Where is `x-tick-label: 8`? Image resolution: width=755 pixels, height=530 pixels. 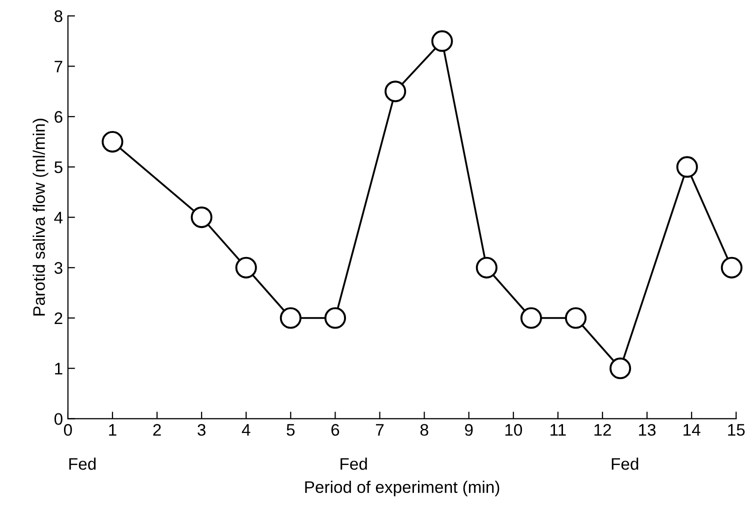 x-tick-label: 8 is located at coordinates (424, 430).